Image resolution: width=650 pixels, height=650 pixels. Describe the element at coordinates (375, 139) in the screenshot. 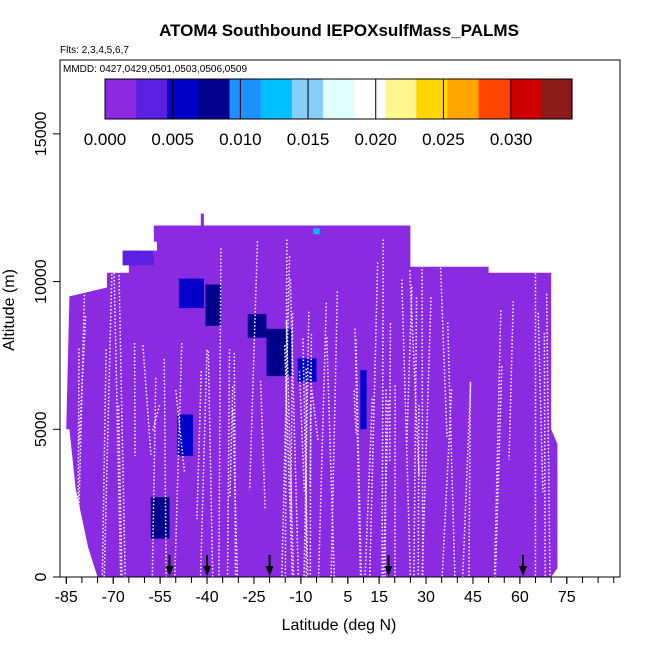

I see `colorbar-tick-label-4: 0.020` at that location.